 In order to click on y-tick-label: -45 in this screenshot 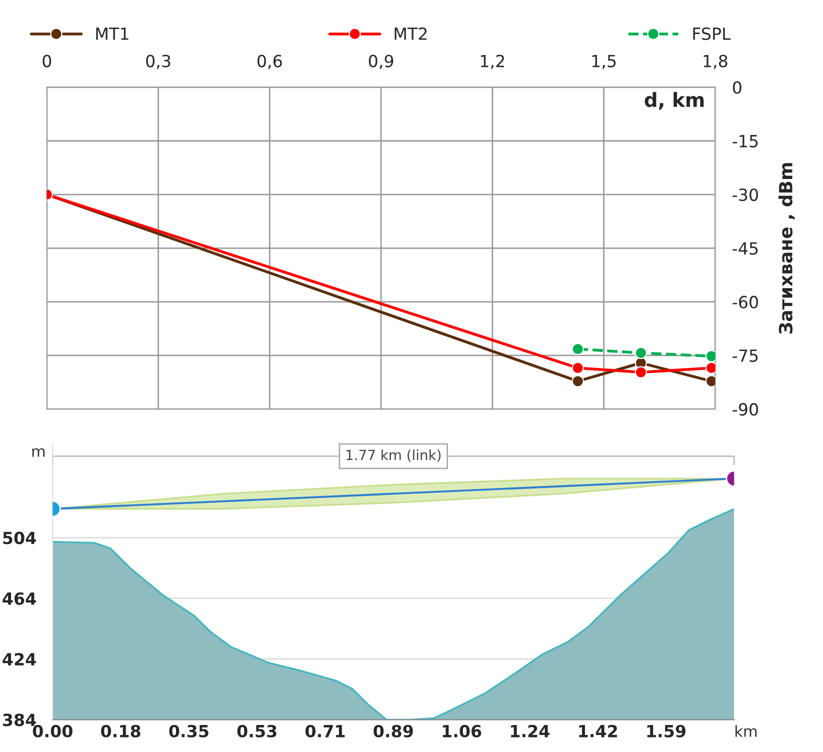, I will do `click(745, 248)`.